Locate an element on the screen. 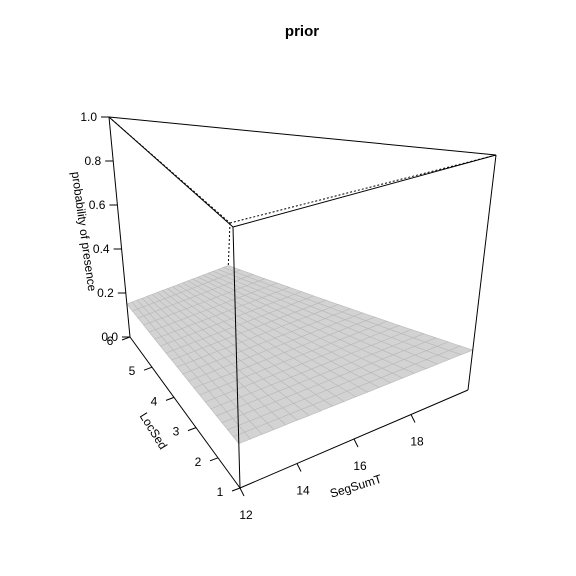 This screenshot has height=576, width=576. z-axis-tick-label: 0.0 is located at coordinates (109, 337).